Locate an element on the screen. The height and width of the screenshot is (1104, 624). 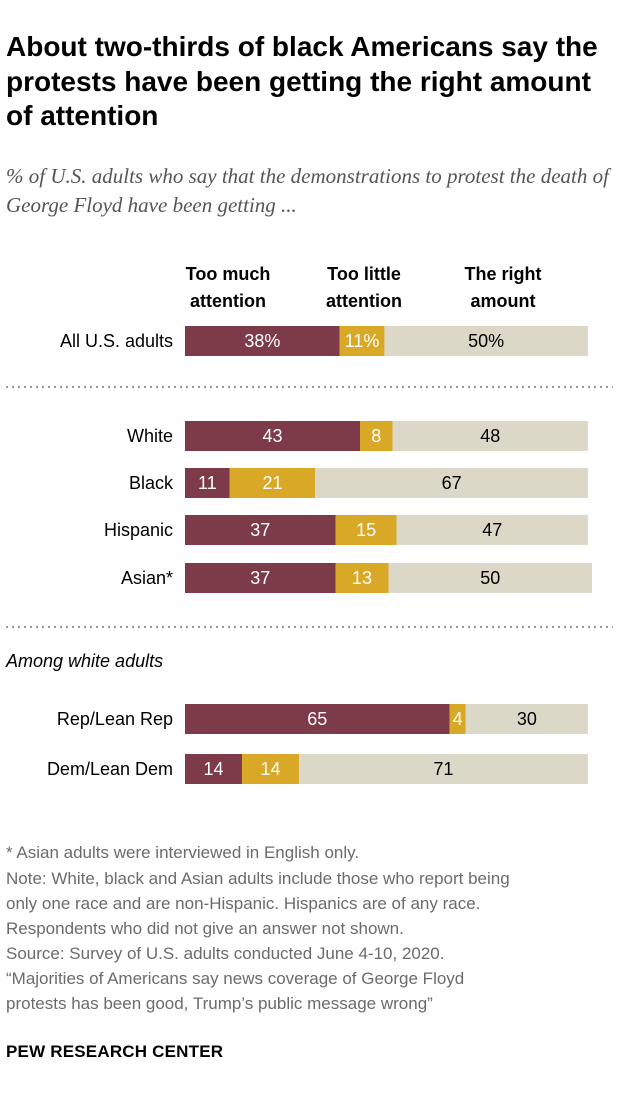
bar-segment-too-much-white is located at coordinates (273, 436).